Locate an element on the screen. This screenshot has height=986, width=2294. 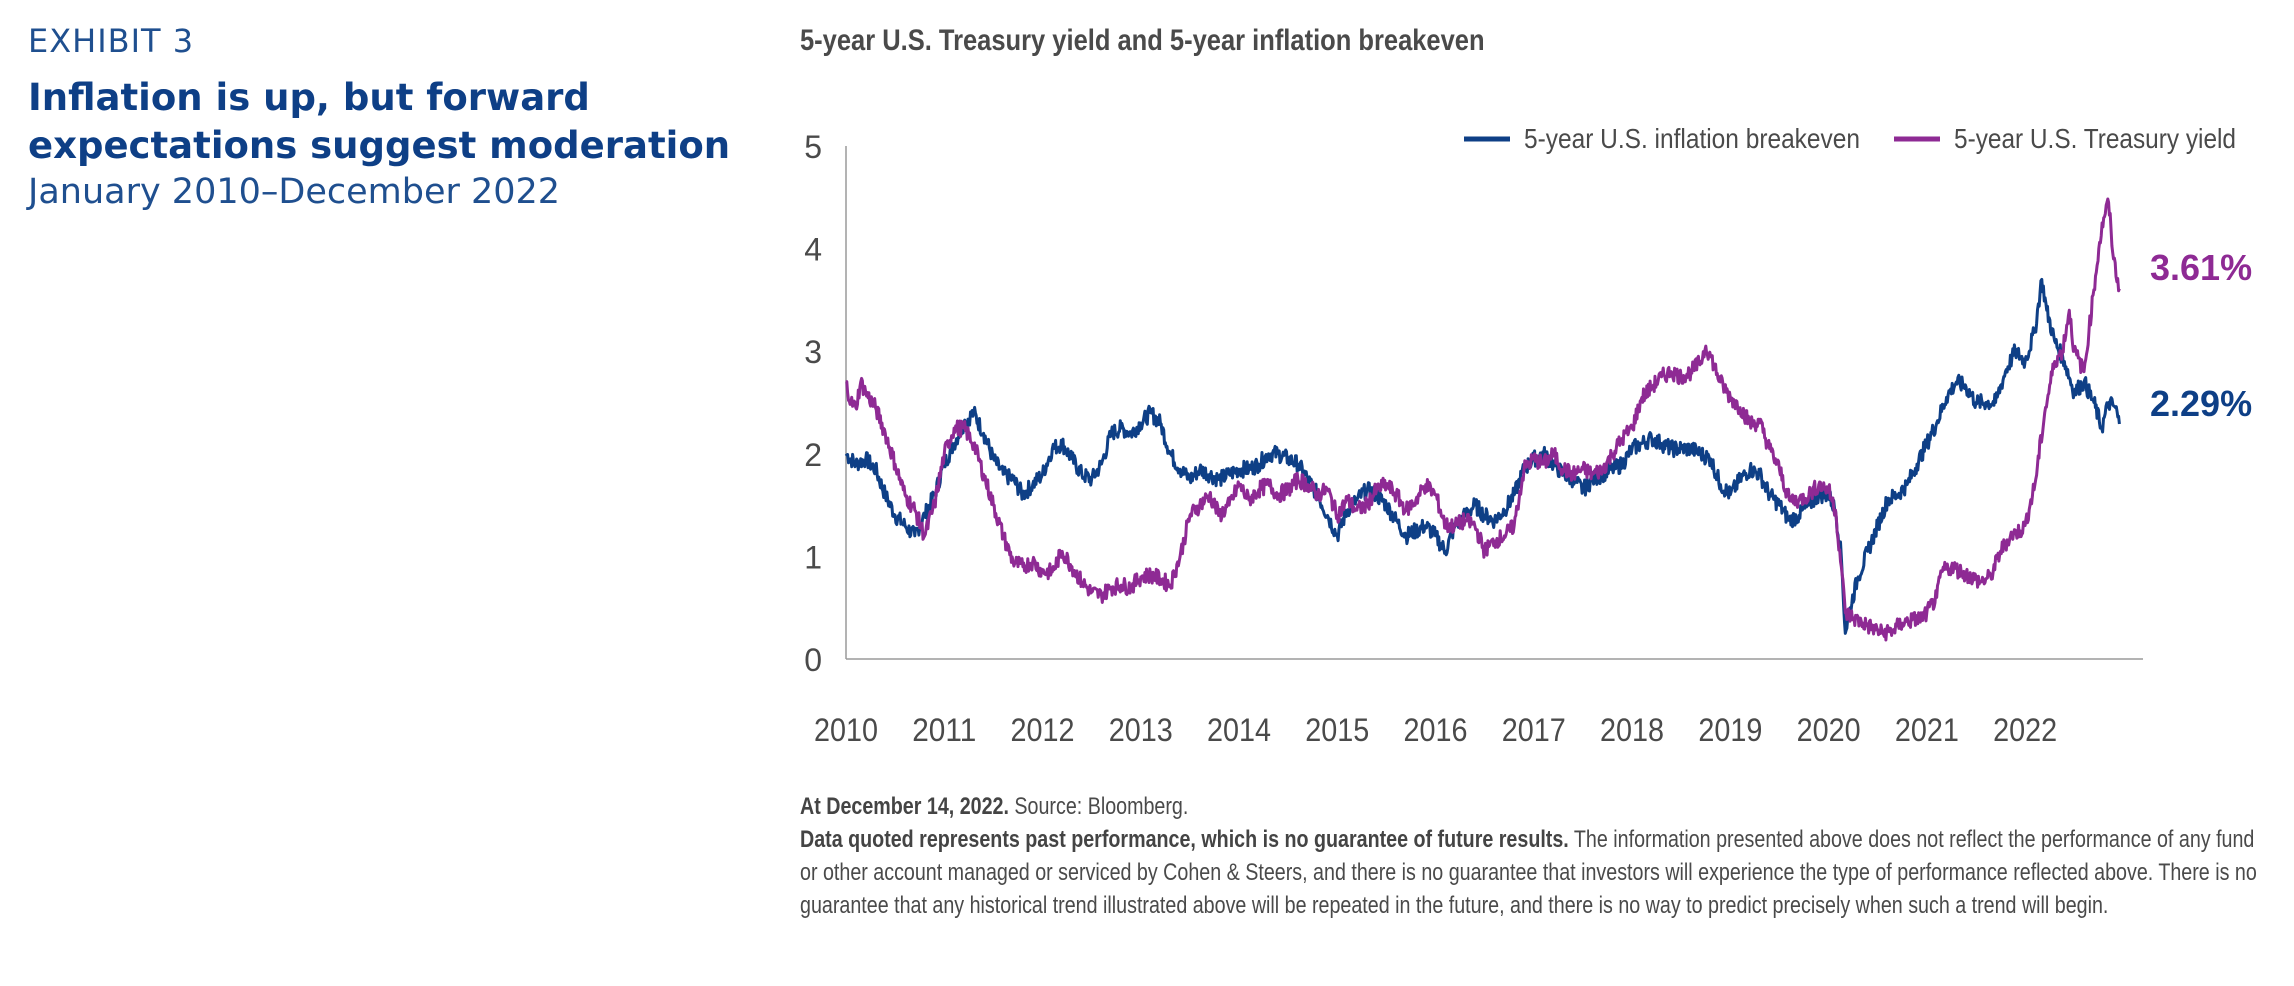
x-tick-label: 2022 is located at coordinates (2025, 730).